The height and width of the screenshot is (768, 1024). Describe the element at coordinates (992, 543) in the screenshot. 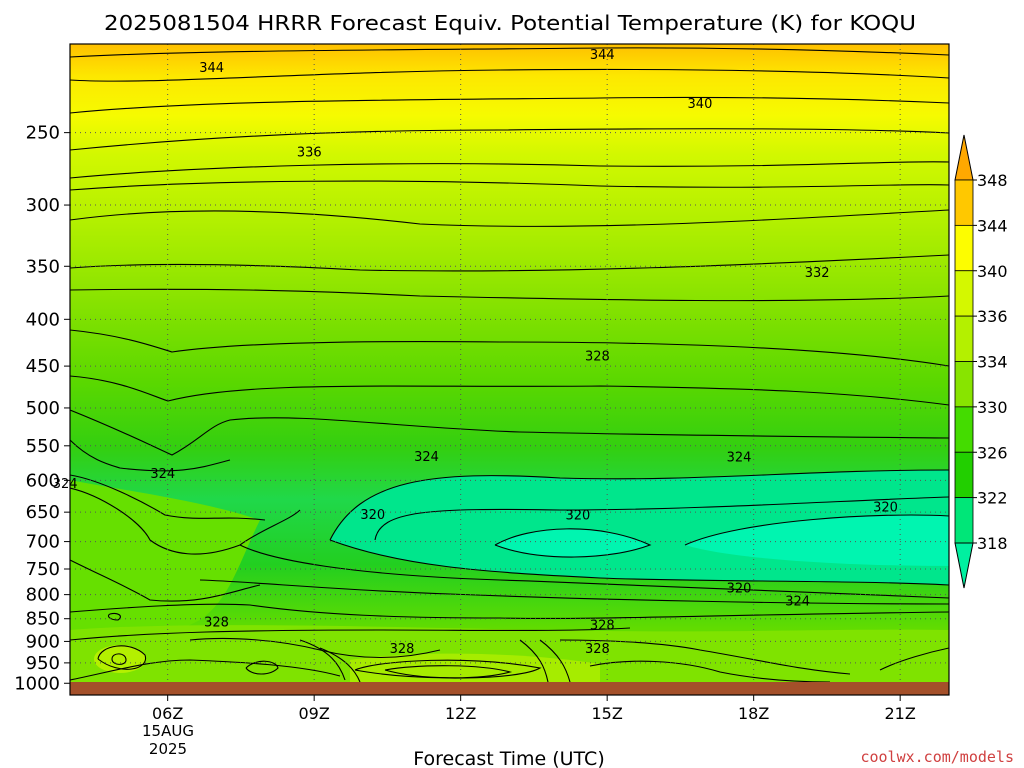

I see `colorbar-label: 318` at that location.